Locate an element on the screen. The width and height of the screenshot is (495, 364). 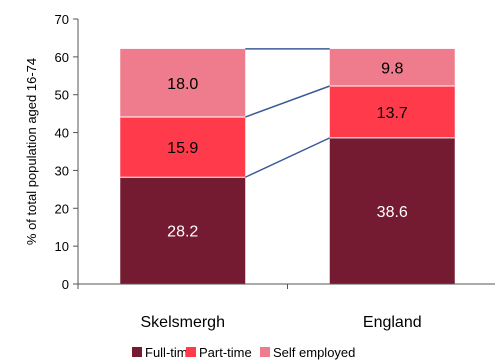
data-label: 28.2 is located at coordinates (182, 232).